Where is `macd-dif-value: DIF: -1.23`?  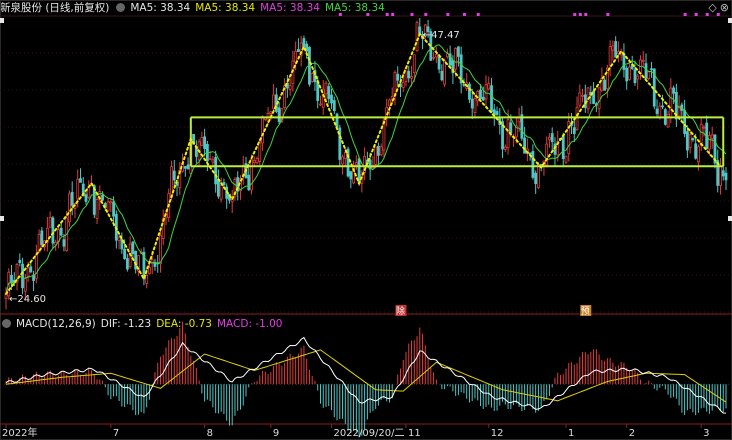
macd-dif-value: DIF: -1.23 is located at coordinates (126, 324).